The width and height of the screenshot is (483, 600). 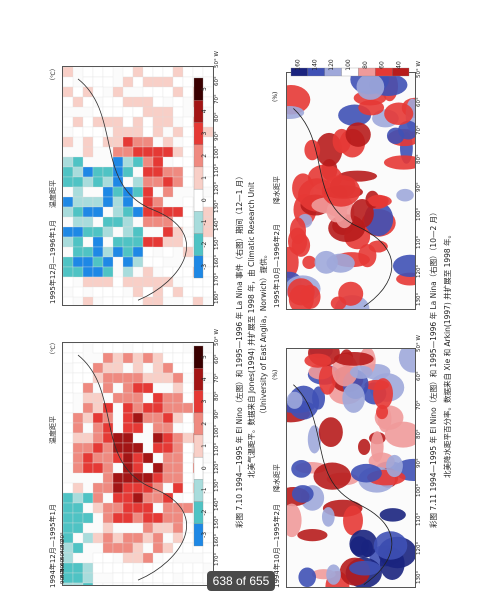 What do you see at coordinates (53, 74) in the screenshot?
I see `temp-right-unit: （℃）` at bounding box center [53, 74].